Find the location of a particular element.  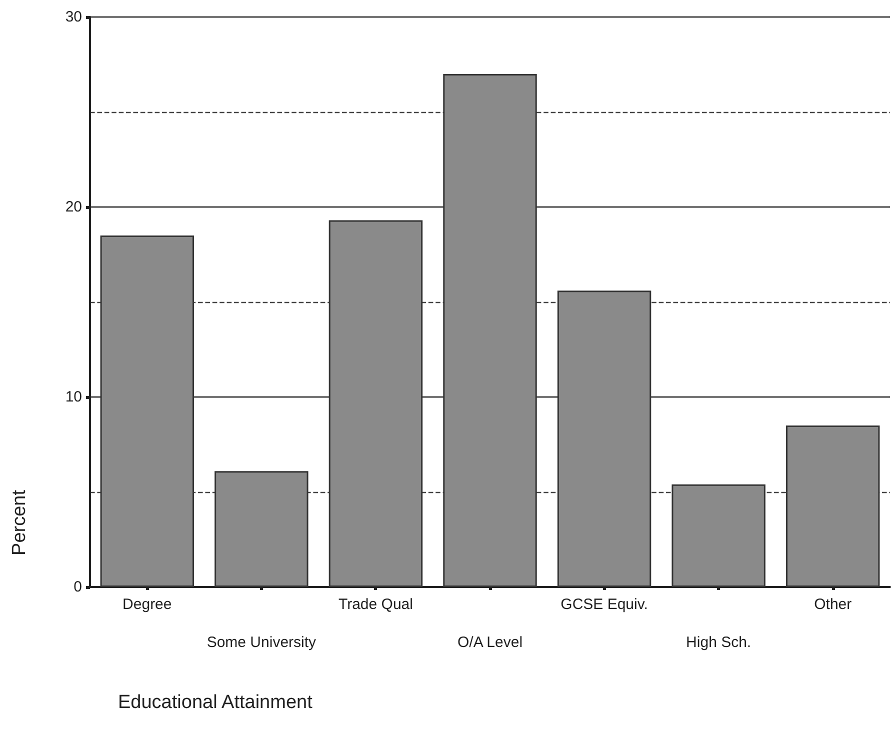

x-tick-label: Other is located at coordinates (833, 604).